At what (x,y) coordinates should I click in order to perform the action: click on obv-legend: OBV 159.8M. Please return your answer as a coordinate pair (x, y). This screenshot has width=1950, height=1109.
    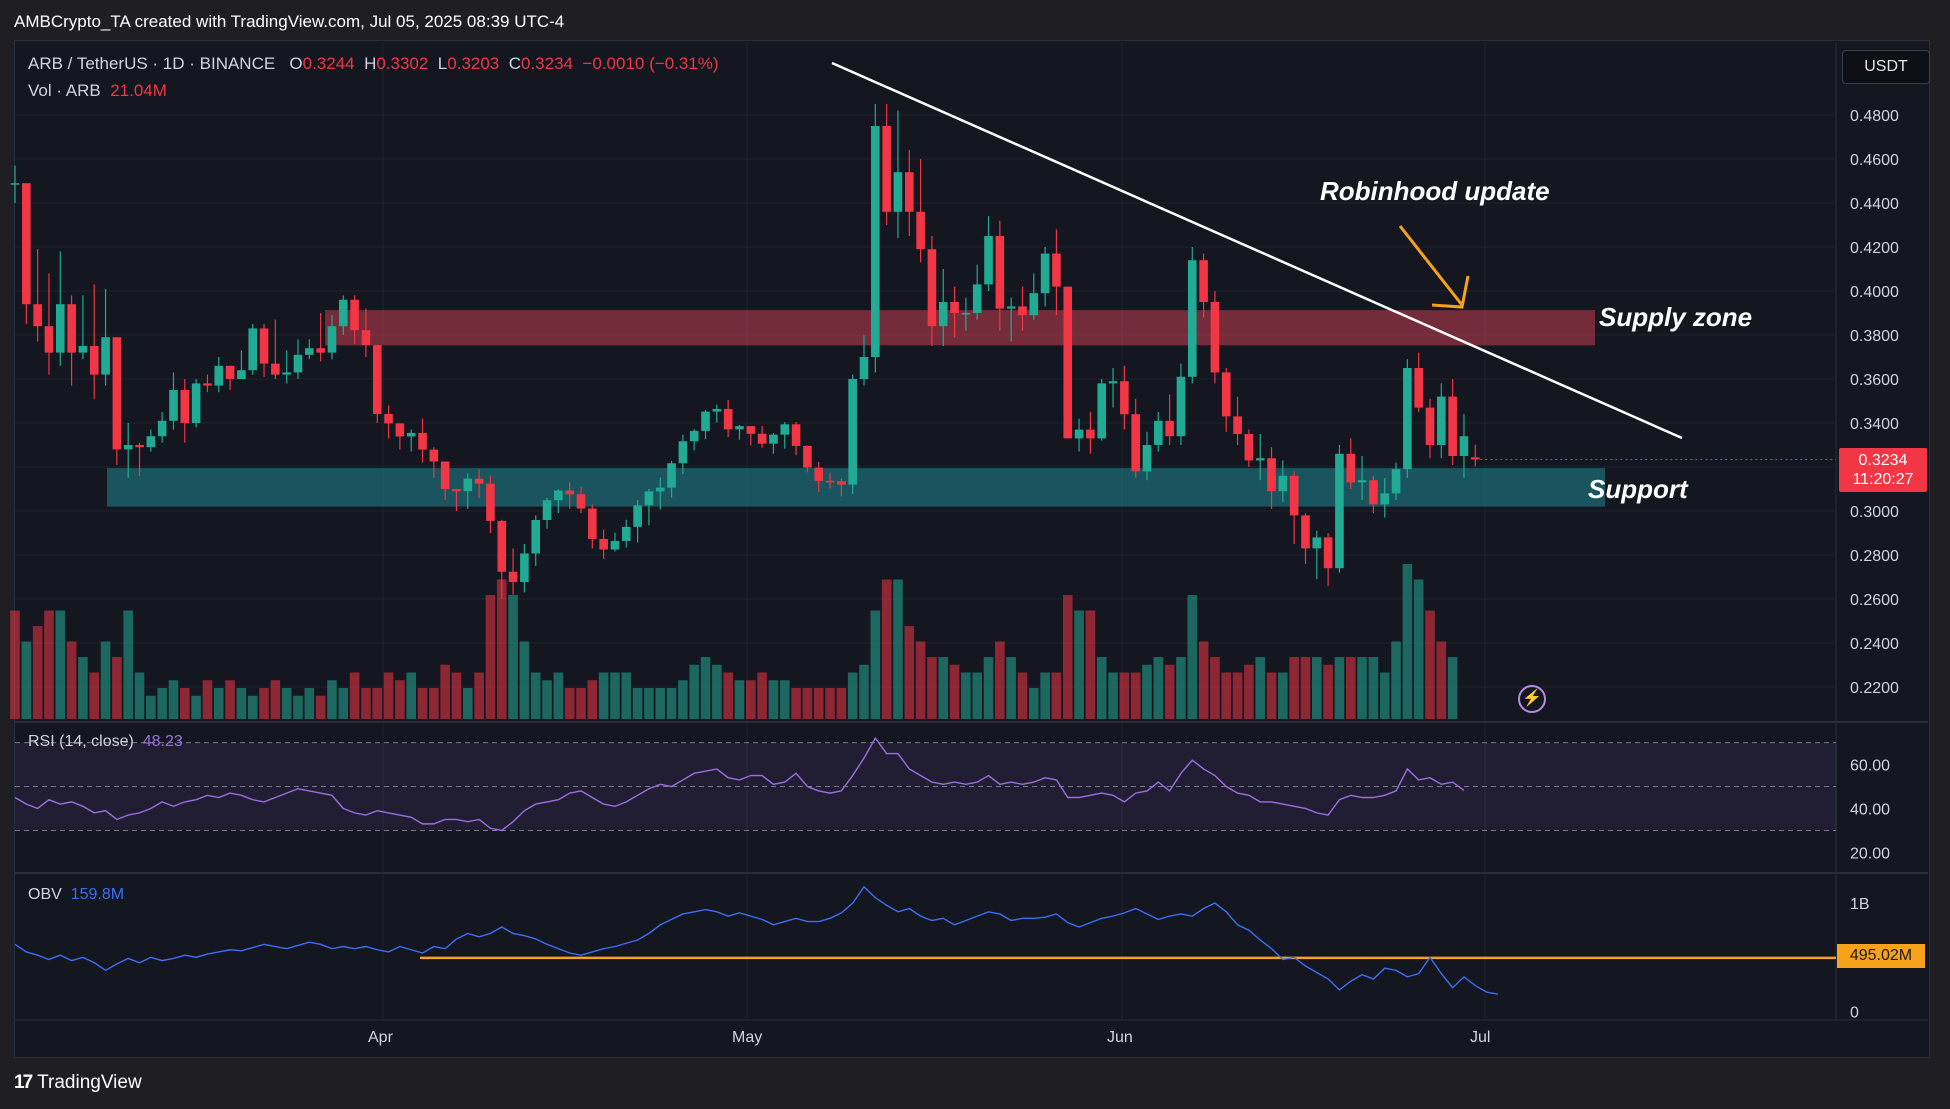
    Looking at the image, I should click on (76, 895).